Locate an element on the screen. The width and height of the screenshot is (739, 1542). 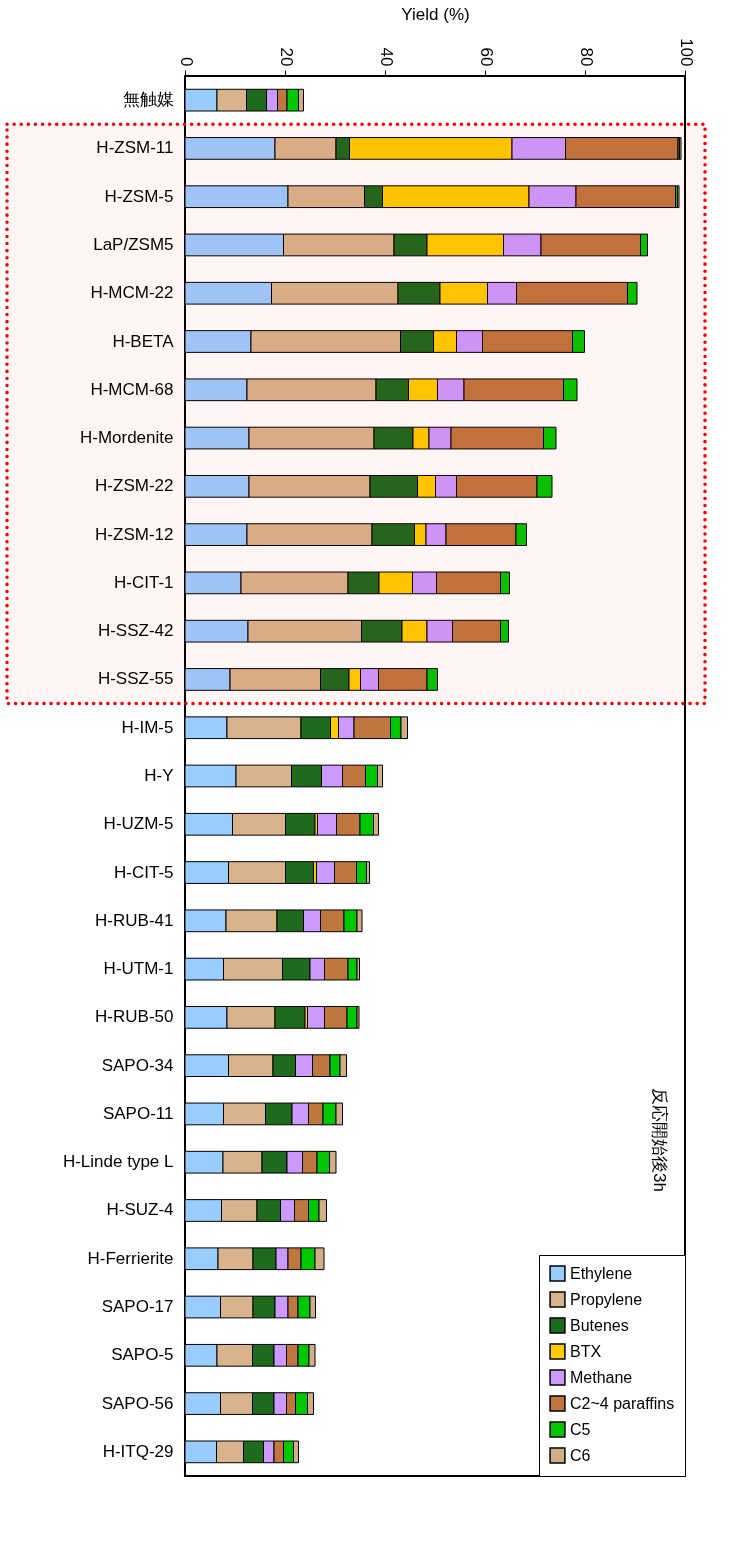
y-tick-label: SAPO-17 is located at coordinates (137, 1307).